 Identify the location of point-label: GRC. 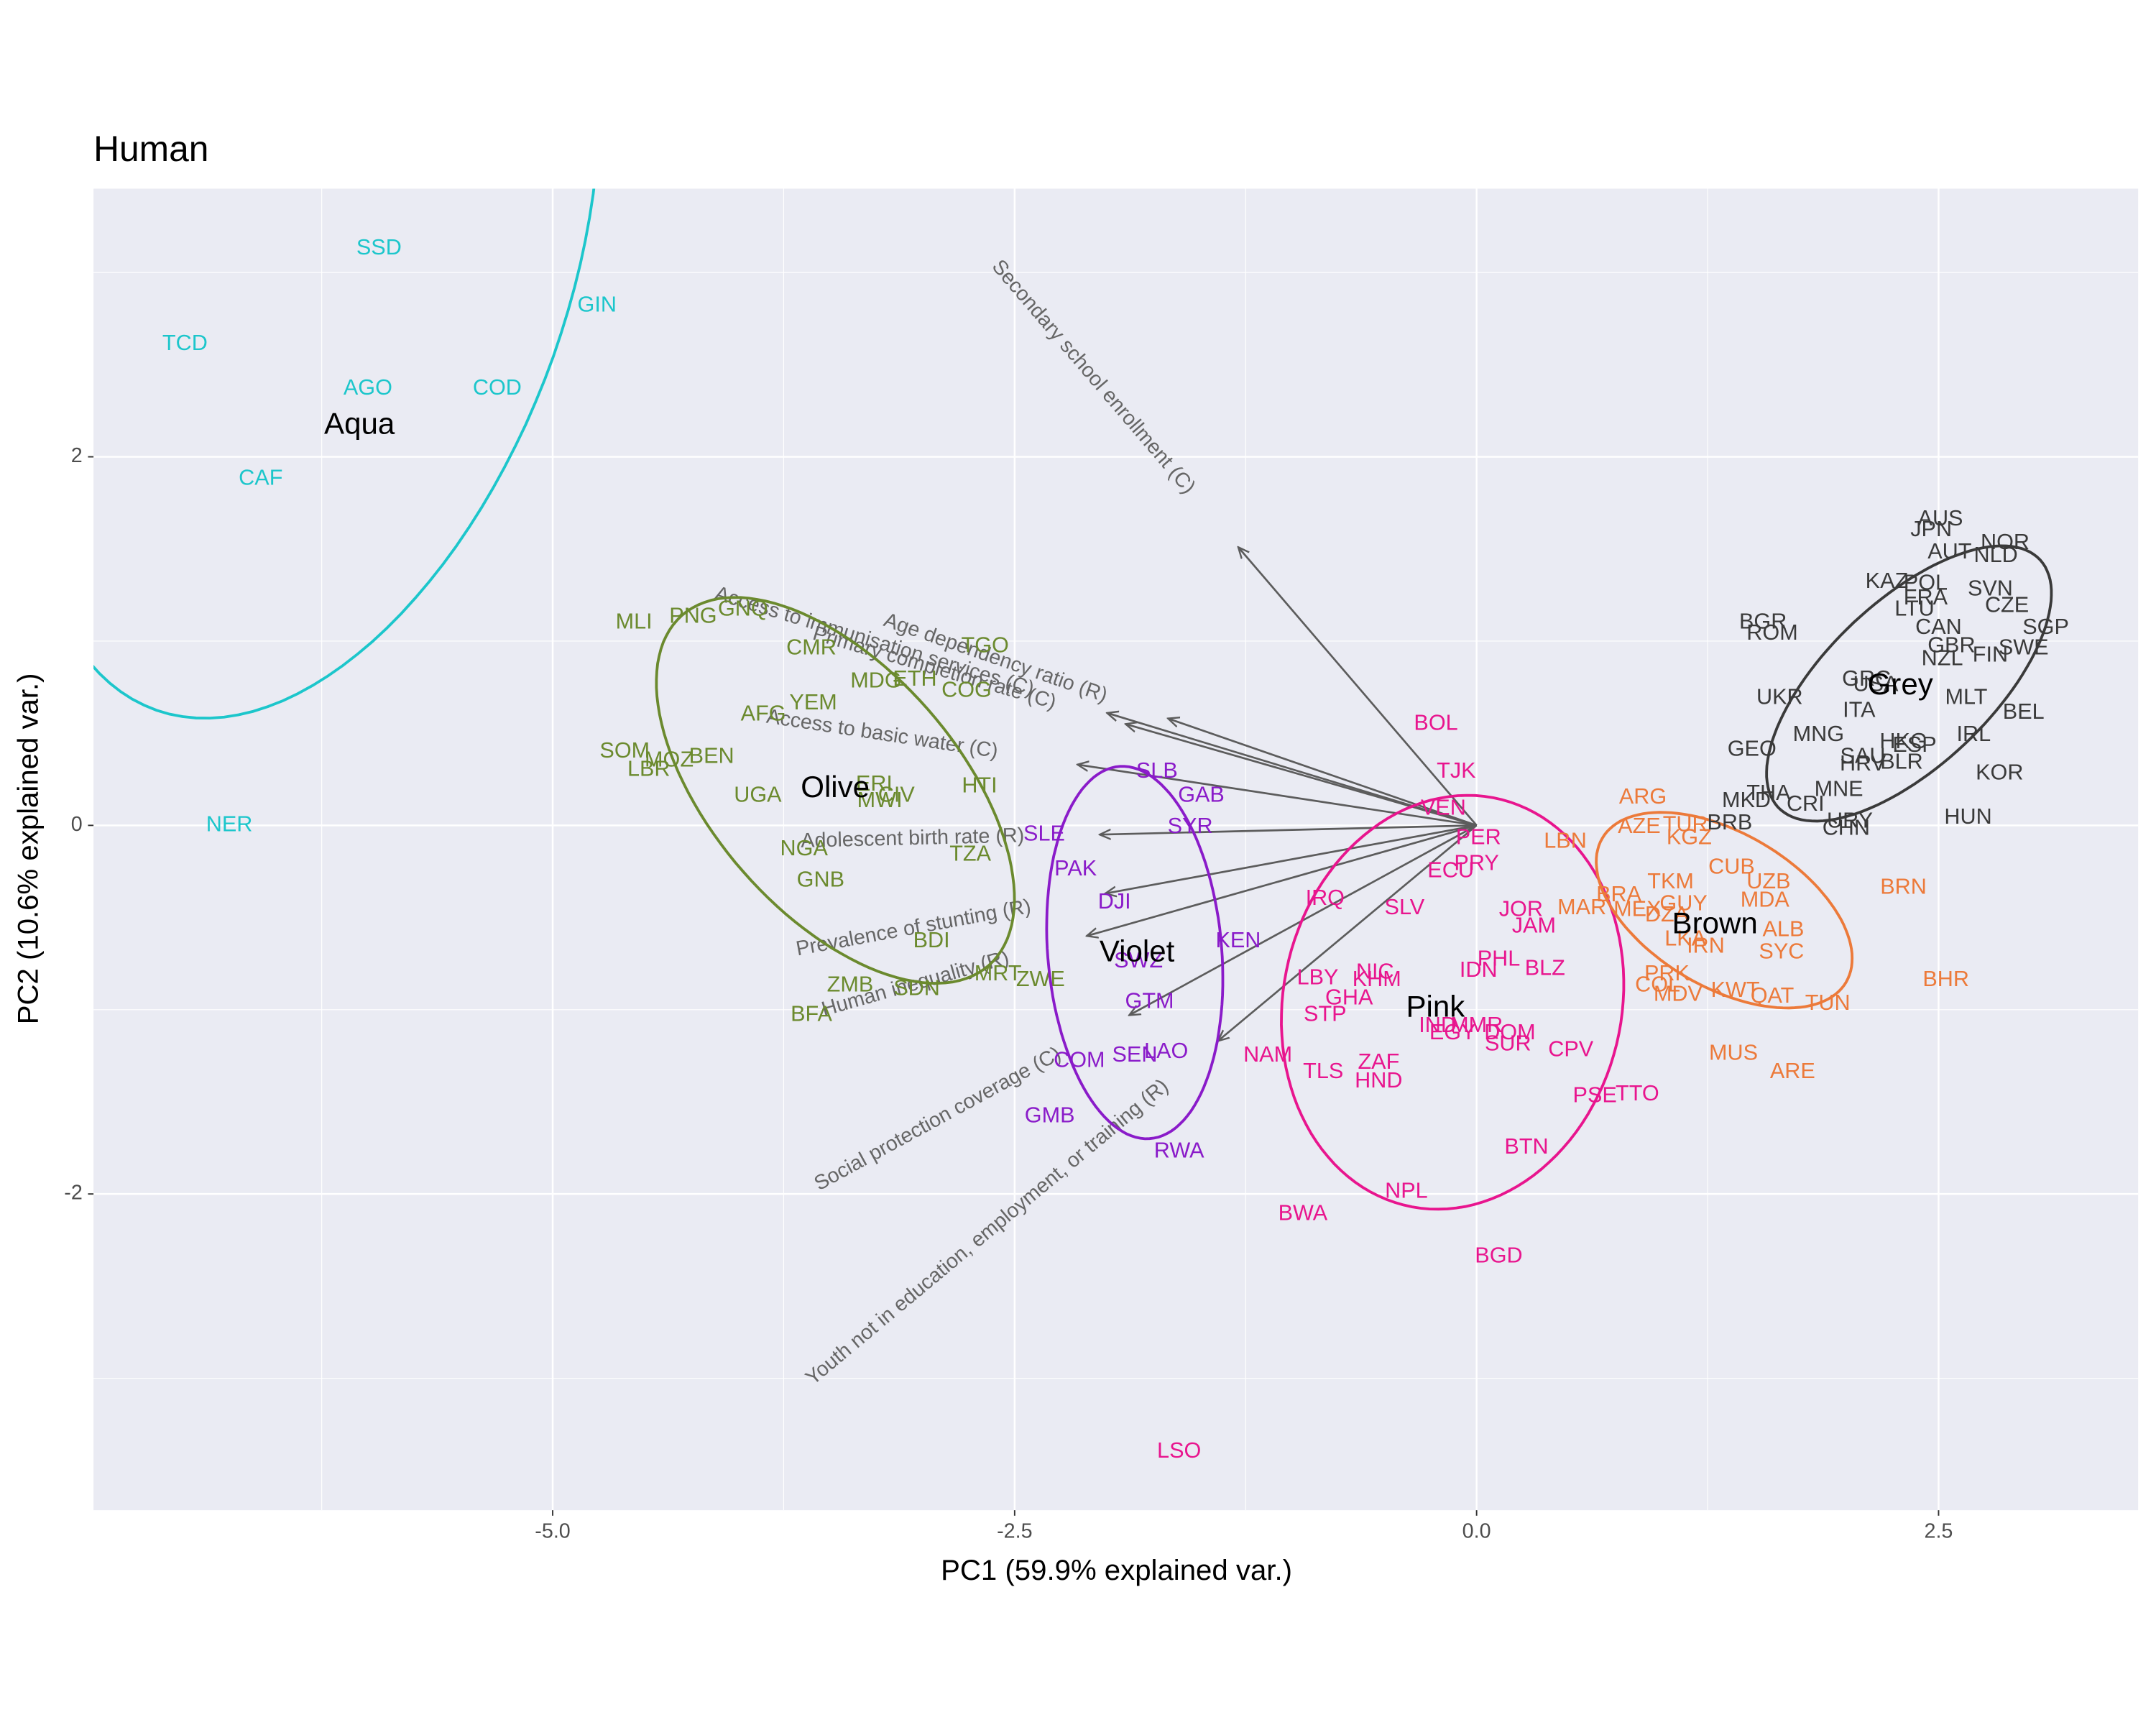
(1866, 678).